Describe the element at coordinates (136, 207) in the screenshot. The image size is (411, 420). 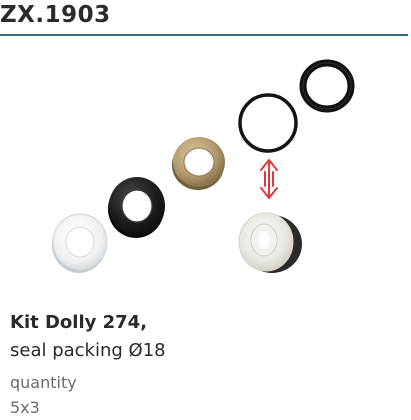
I see `black-seal-ring-icon` at that location.